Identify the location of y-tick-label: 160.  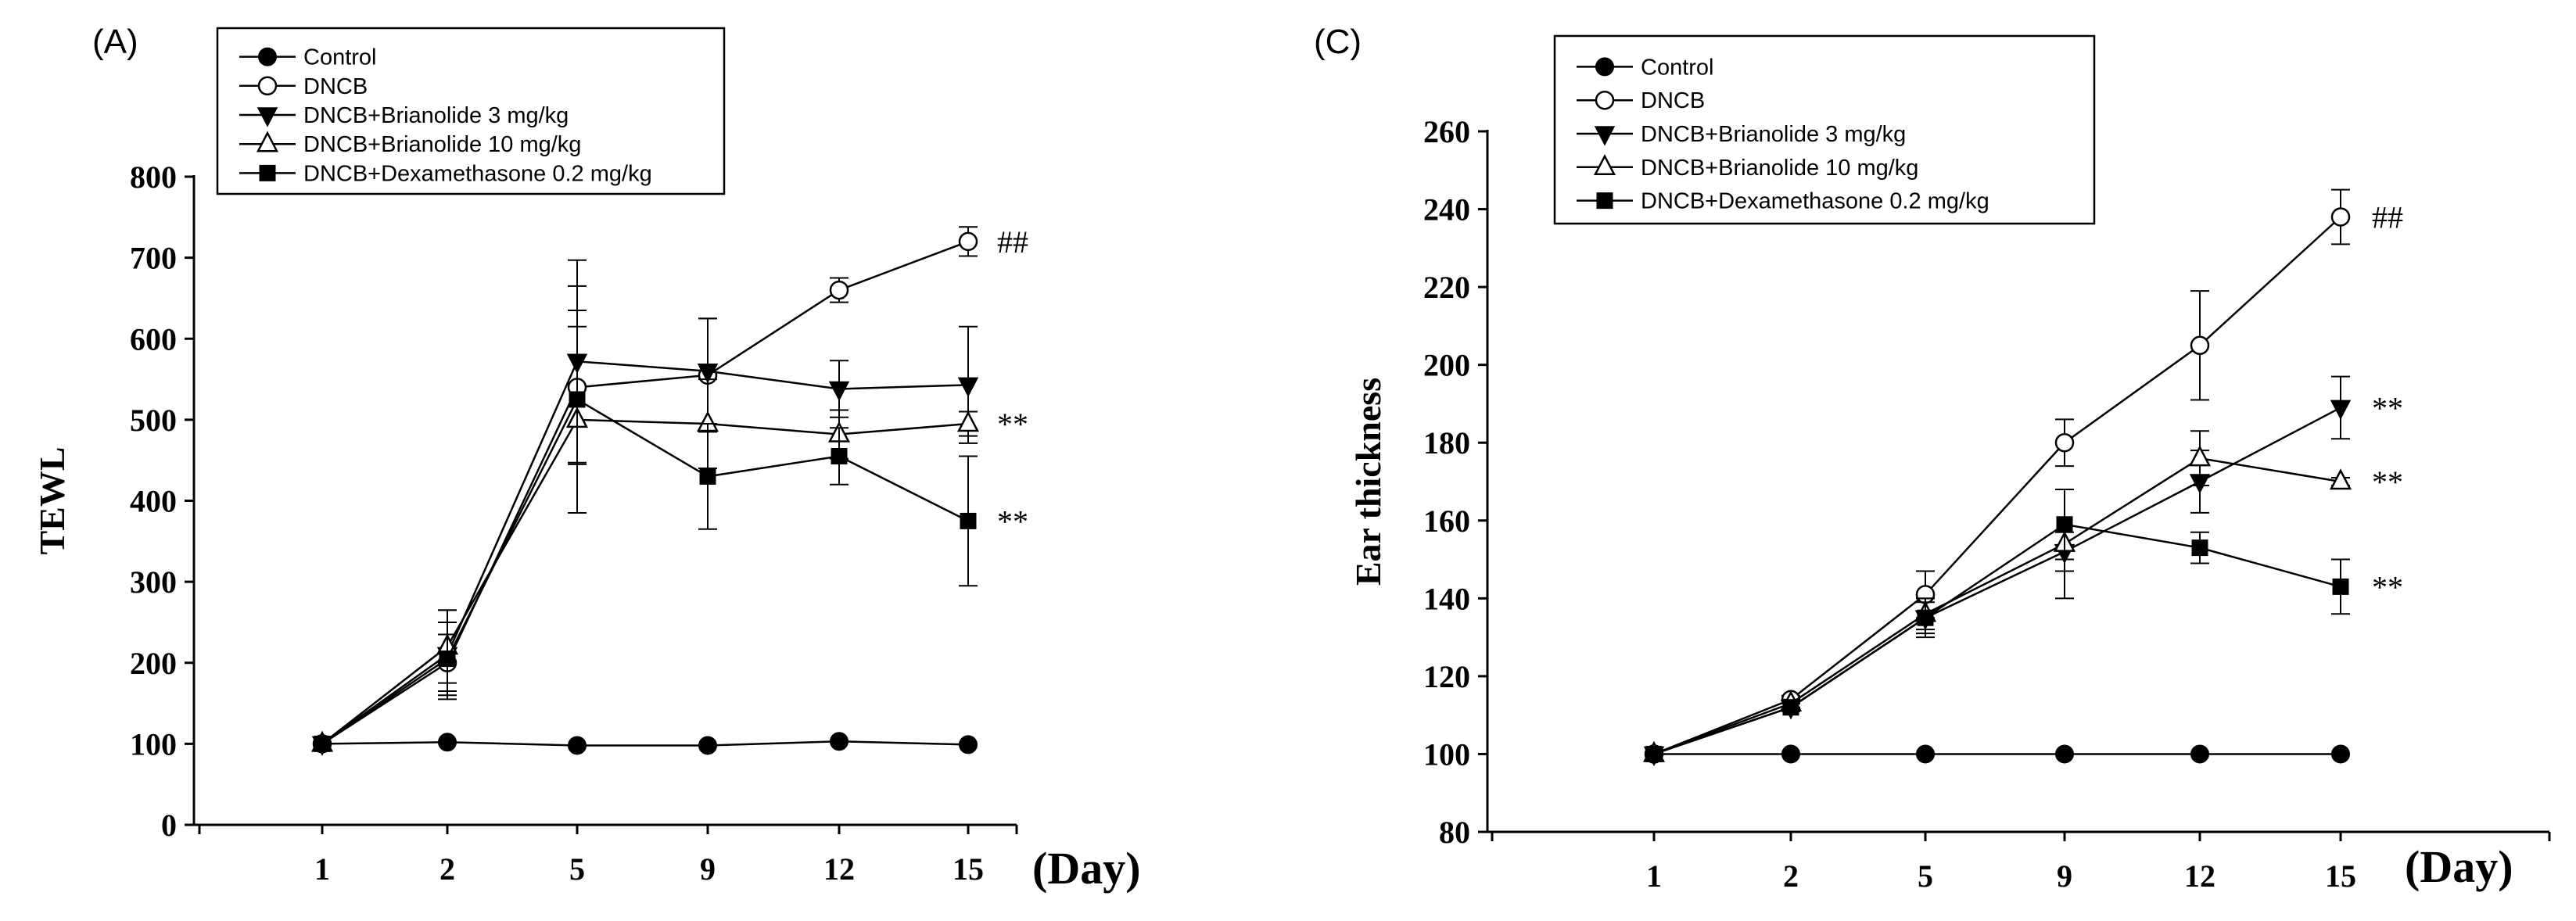
(1446, 521).